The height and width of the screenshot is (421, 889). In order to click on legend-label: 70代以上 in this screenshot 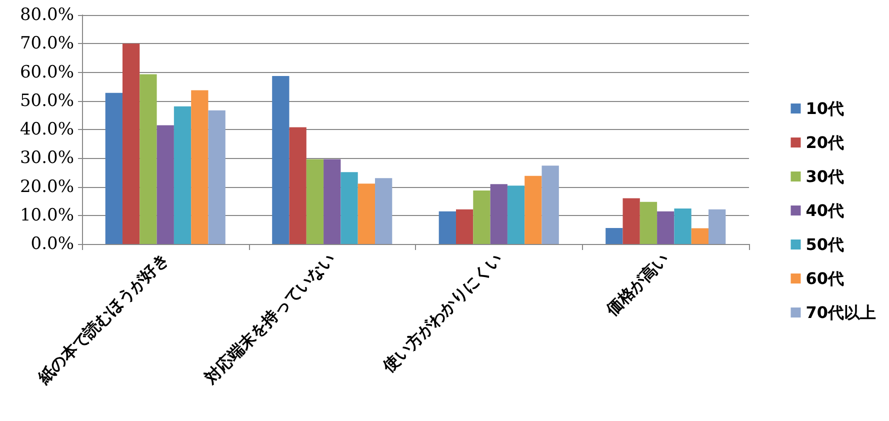, I will do `click(841, 312)`.